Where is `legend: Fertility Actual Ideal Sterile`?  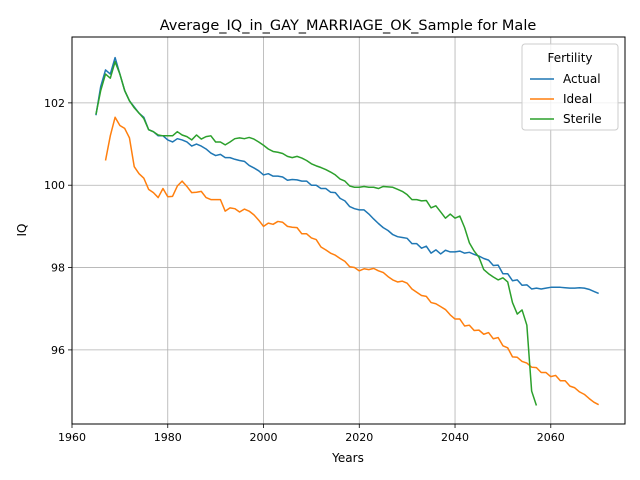
legend: Fertility Actual Ideal Sterile is located at coordinates (570, 87).